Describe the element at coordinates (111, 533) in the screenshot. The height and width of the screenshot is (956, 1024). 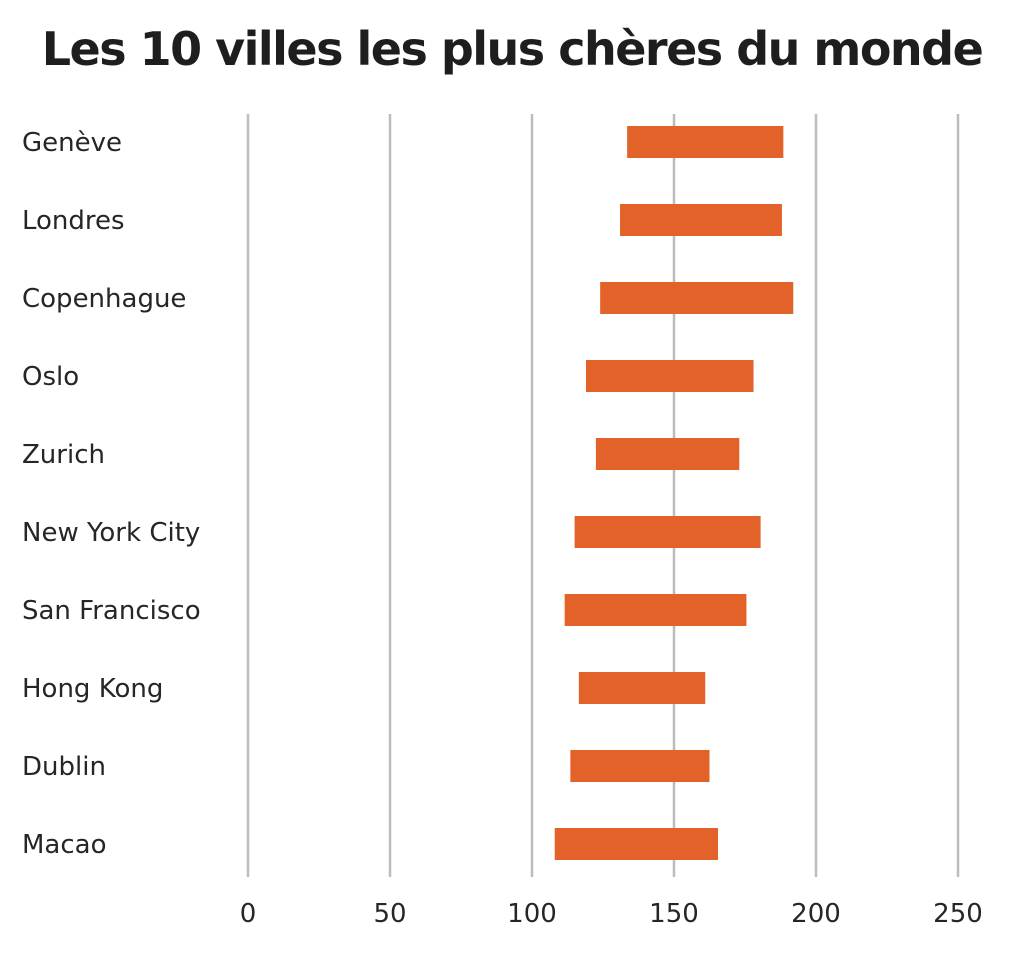
I see `category-label: New York City` at that location.